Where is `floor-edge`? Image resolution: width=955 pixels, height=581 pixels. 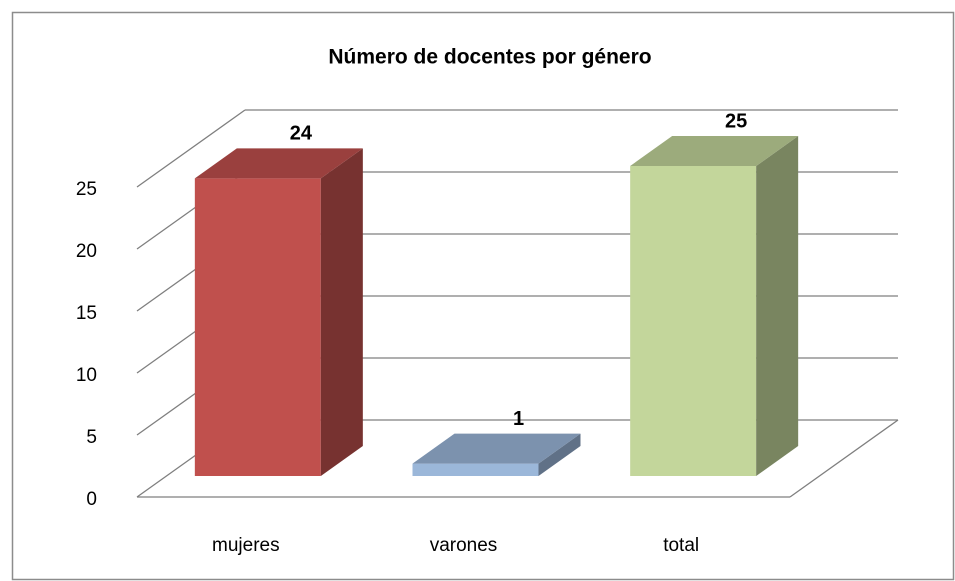 floor-edge is located at coordinates (844, 458).